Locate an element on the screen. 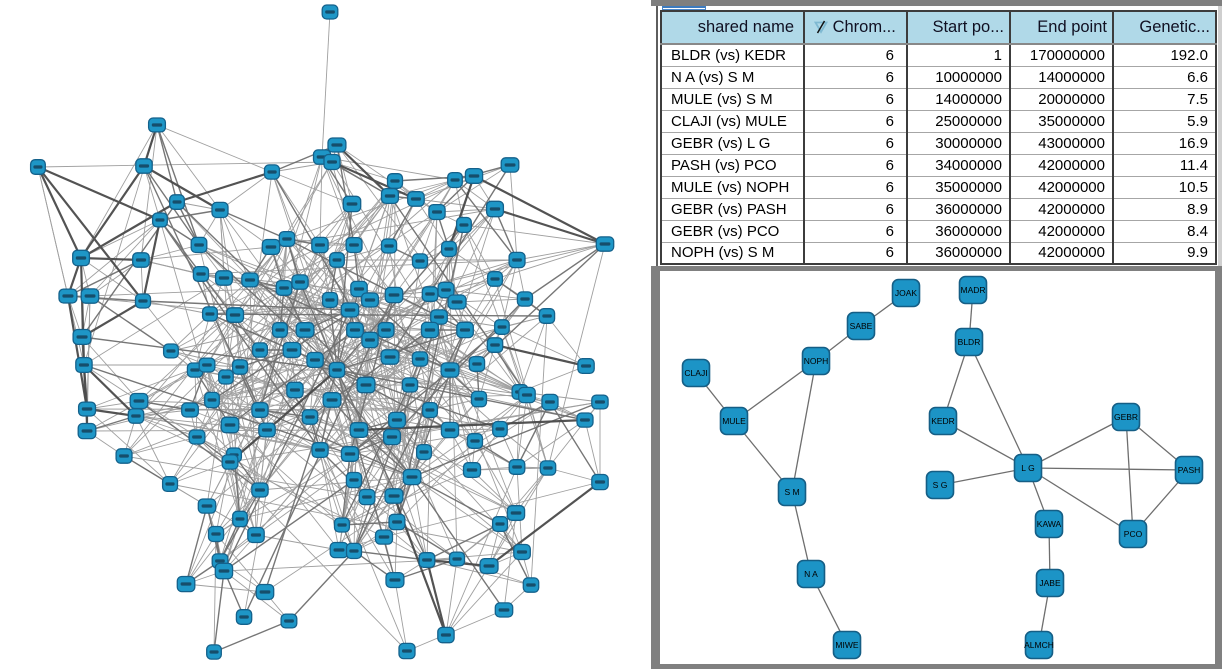  svg-text: ALMCH is located at coordinates (1039, 645).